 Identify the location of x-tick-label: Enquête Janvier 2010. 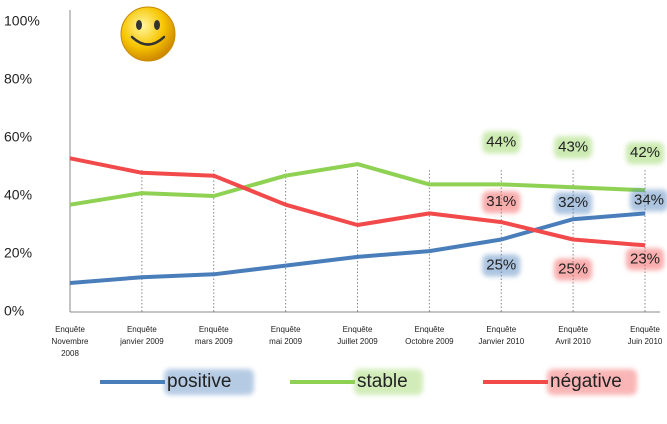
(501, 335).